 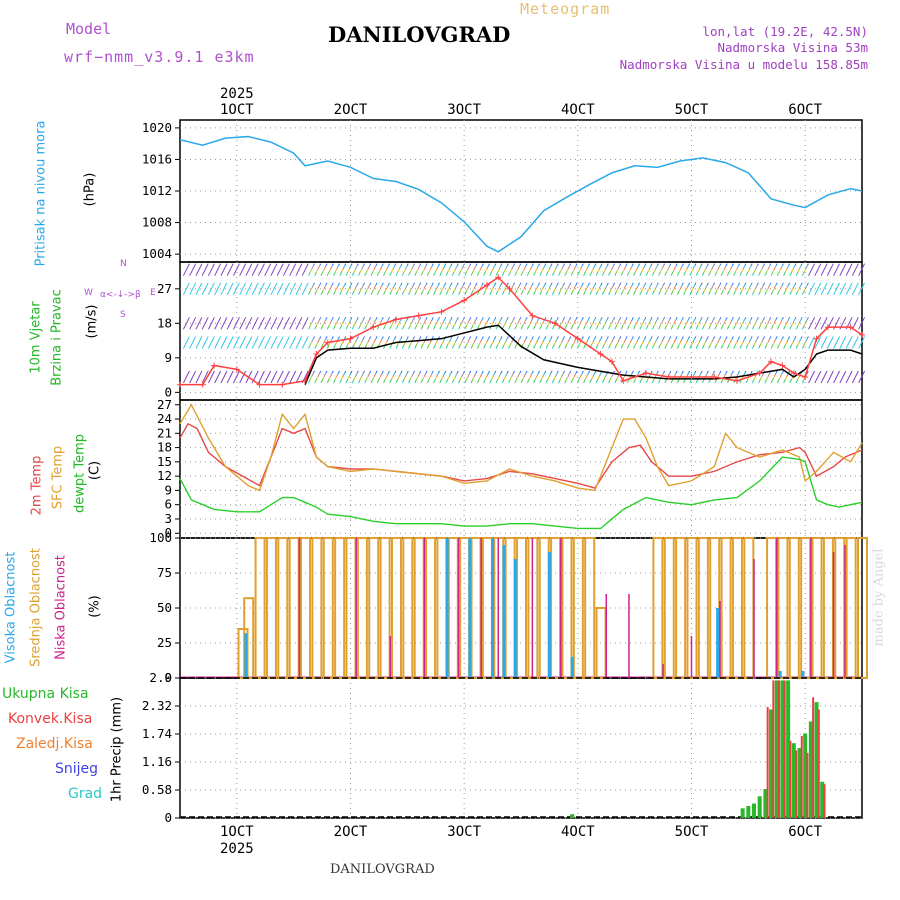 I want to click on precip-total-bar, so click(x=805, y=775).